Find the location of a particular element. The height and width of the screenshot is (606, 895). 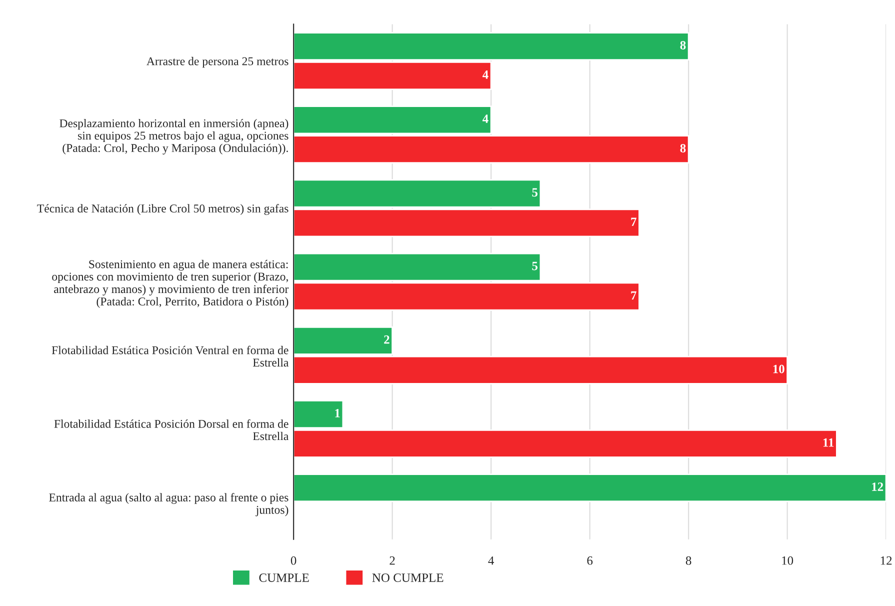

y-tick-label: Desplazamiento horizontal en inmersión (apnea) sin equipos 25 metros bajo el agua, opciones (Patada: Crol, Pecho y Mariposa (Ondulación)). is located at coordinates (174, 136).